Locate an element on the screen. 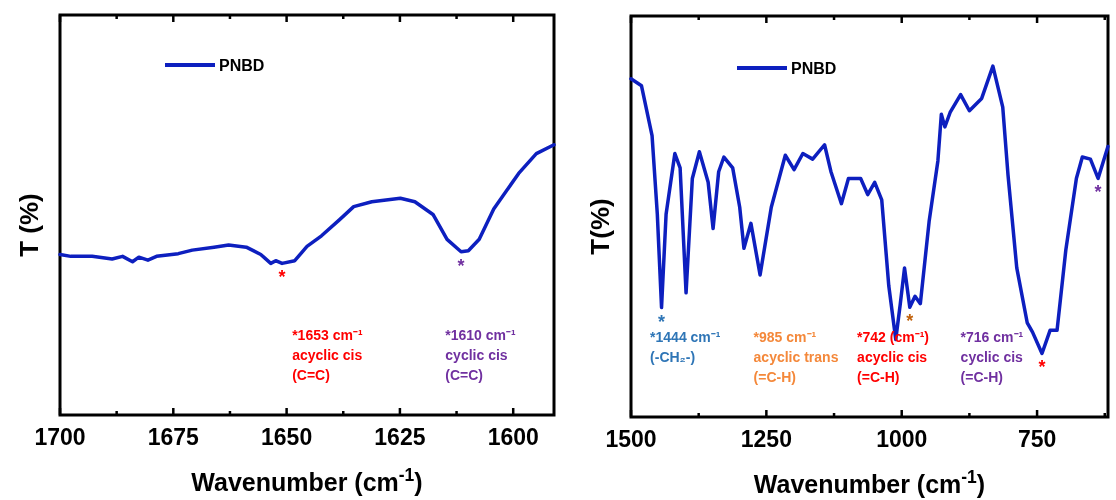  x-tick-label: 1675 is located at coordinates (173, 437).